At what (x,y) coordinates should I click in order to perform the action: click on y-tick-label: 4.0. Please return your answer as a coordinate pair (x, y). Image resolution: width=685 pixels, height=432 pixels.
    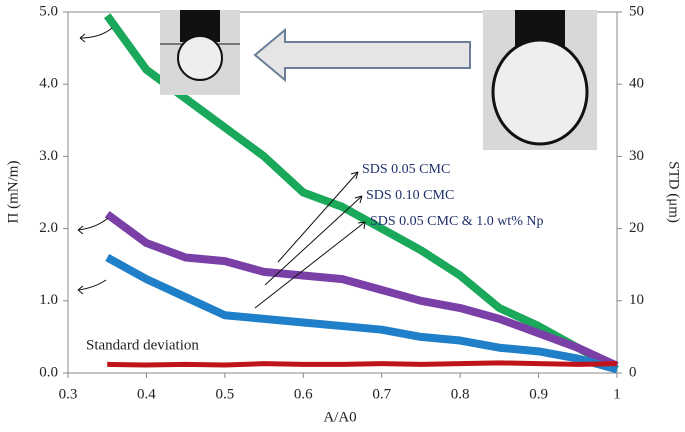
    Looking at the image, I should click on (48, 84).